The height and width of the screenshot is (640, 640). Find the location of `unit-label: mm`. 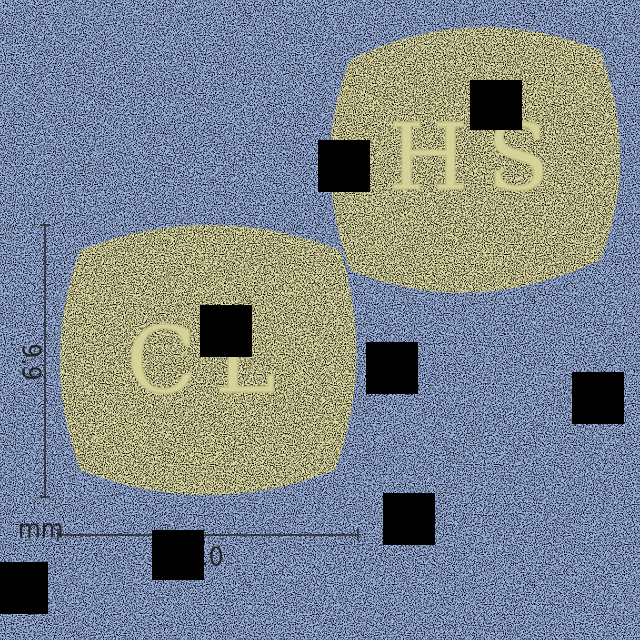

unit-label: mm is located at coordinates (41, 530).